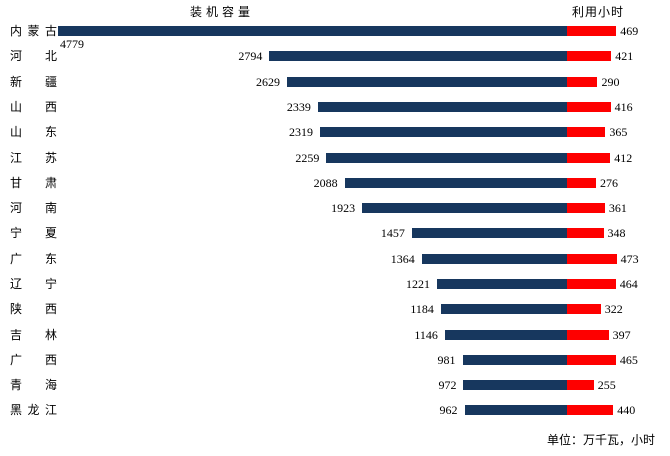 This screenshot has width=670, height=456. Describe the element at coordinates (600, 440) in the screenshot. I see `unit-note: 单位：万千瓦，小时` at that location.